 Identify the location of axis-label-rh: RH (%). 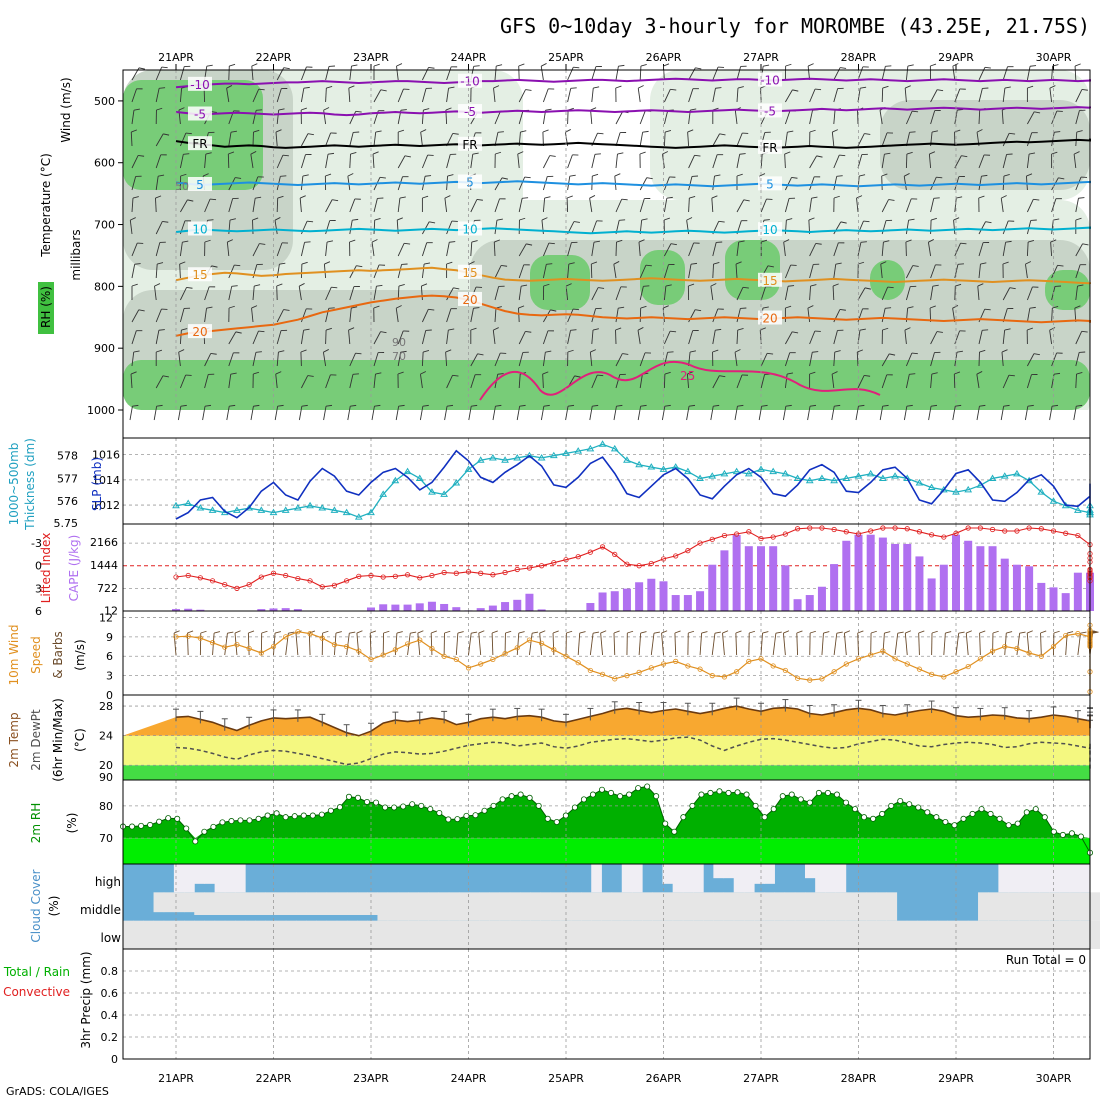
(46, 307).